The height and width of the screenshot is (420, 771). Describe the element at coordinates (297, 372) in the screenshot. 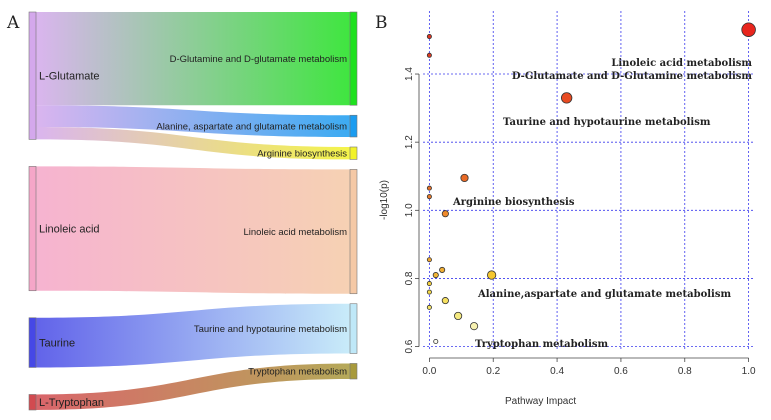

I see `sankey-target-label: Tryptophan metabolism` at that location.